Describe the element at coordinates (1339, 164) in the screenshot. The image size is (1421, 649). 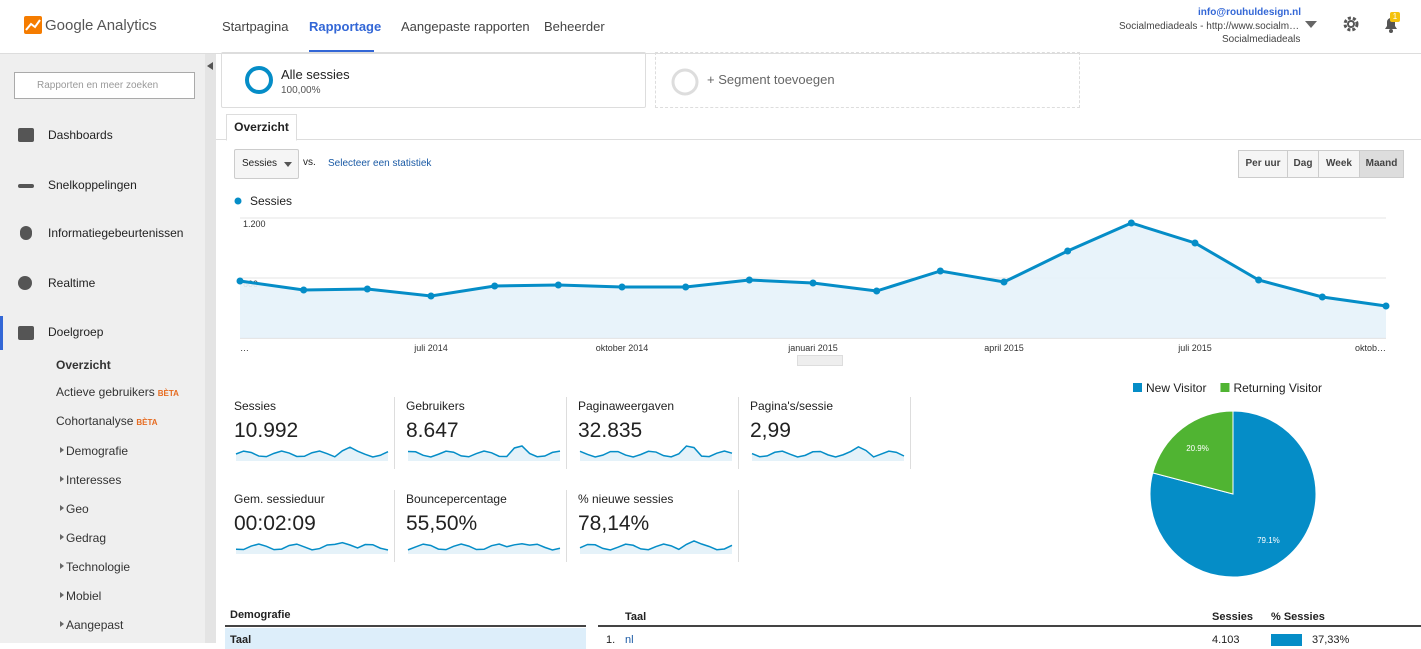
I see `period-button: Week` at that location.